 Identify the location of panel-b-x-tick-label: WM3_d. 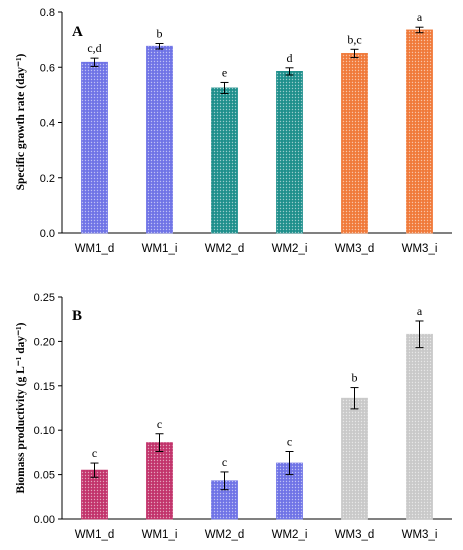
(355, 535).